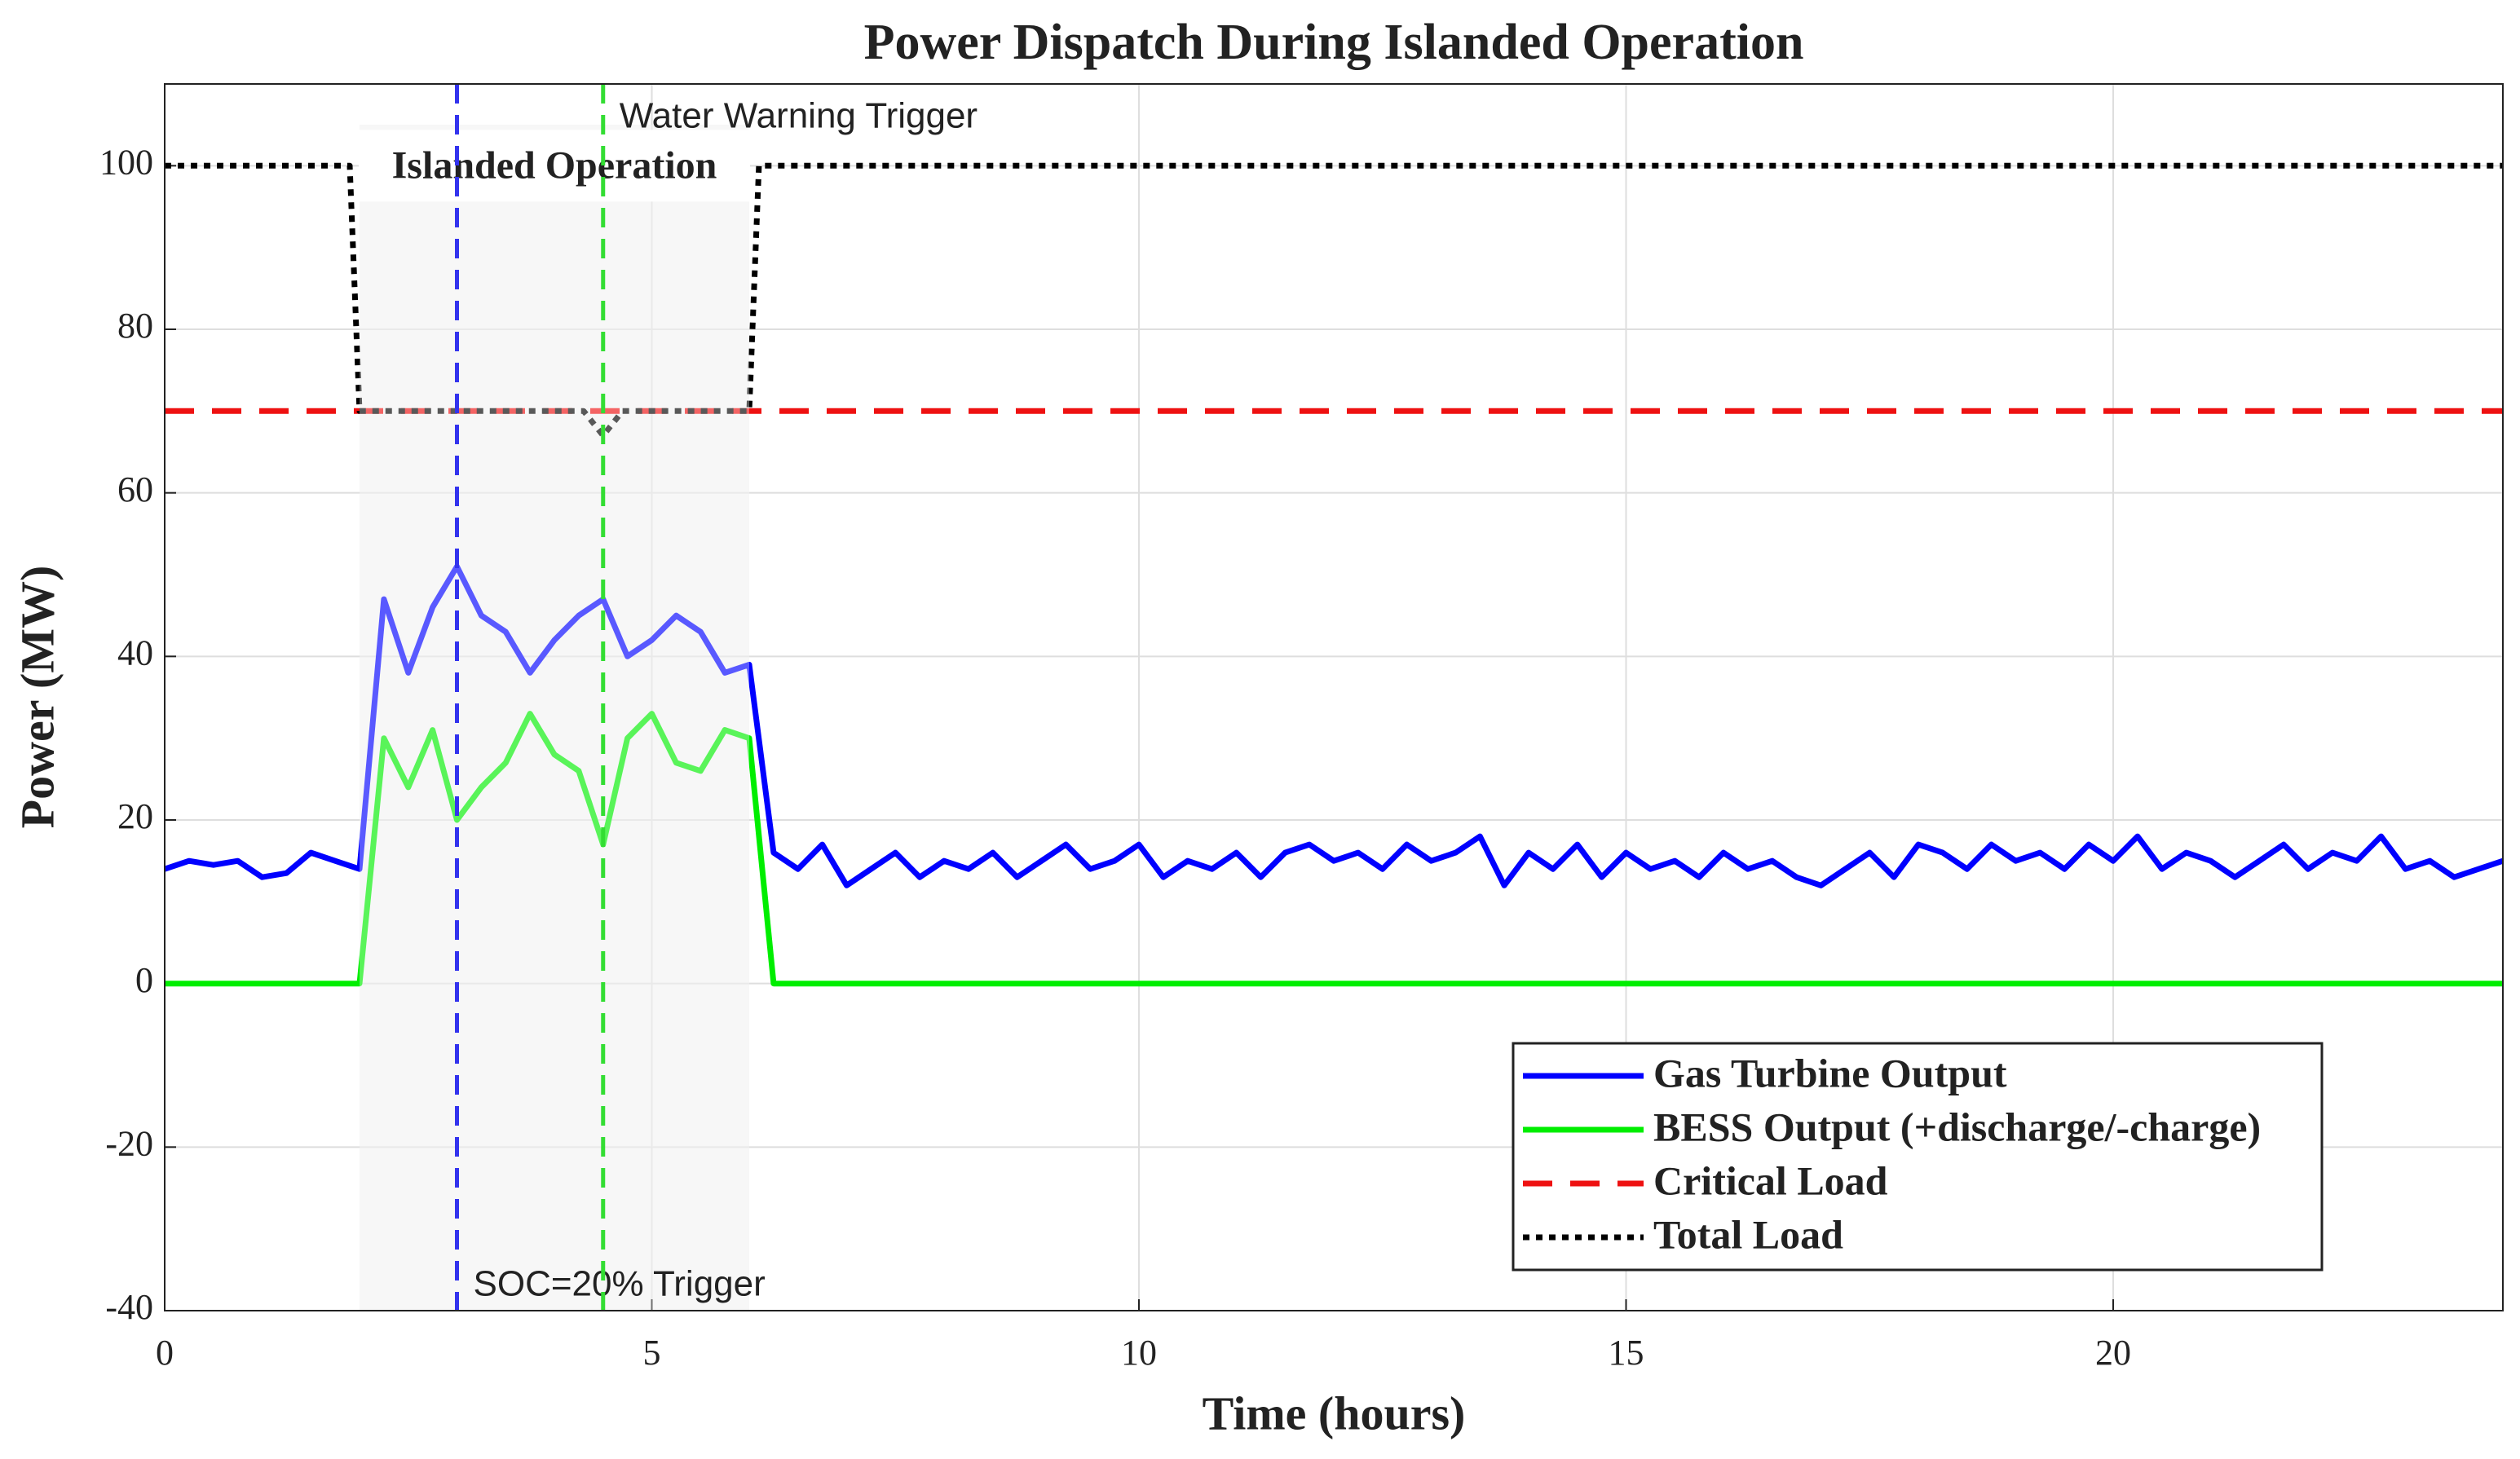 The image size is (2520, 1459). Describe the element at coordinates (652, 1353) in the screenshot. I see `x-tick-label: 5` at that location.